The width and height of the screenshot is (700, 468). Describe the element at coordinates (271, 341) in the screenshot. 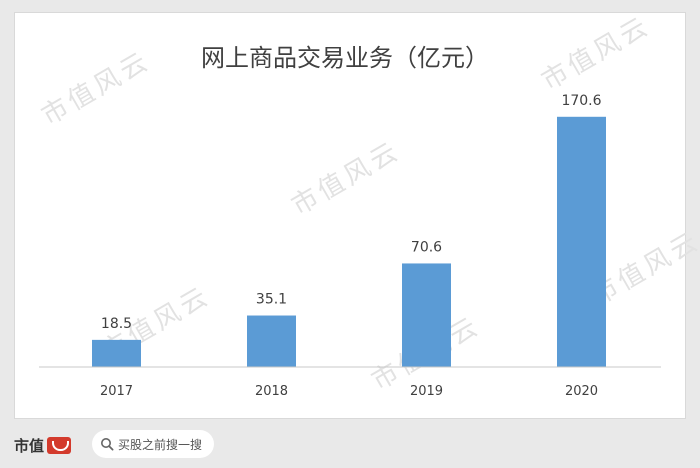

I see `bar-2018` at that location.